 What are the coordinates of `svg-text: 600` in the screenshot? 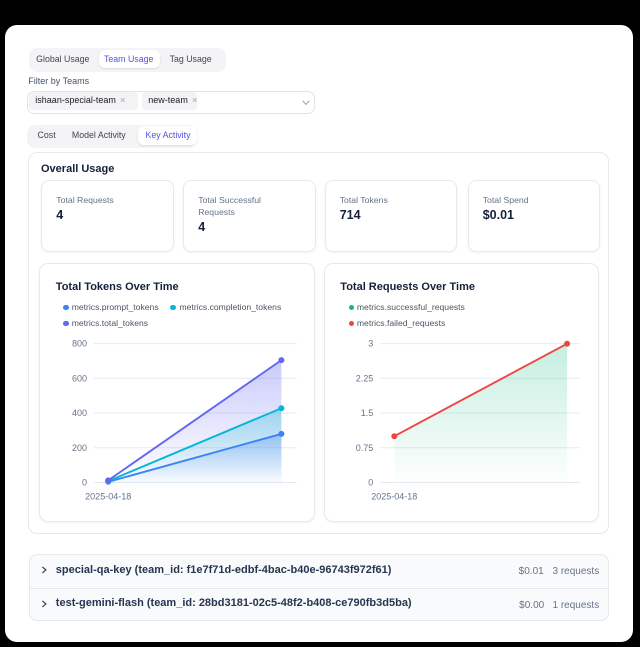 It's located at (79, 378).